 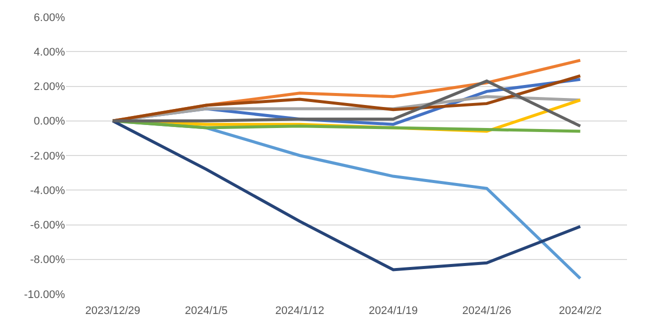 What do you see at coordinates (48, 260) in the screenshot?
I see `y-tick-label: -8.00%` at bounding box center [48, 260].